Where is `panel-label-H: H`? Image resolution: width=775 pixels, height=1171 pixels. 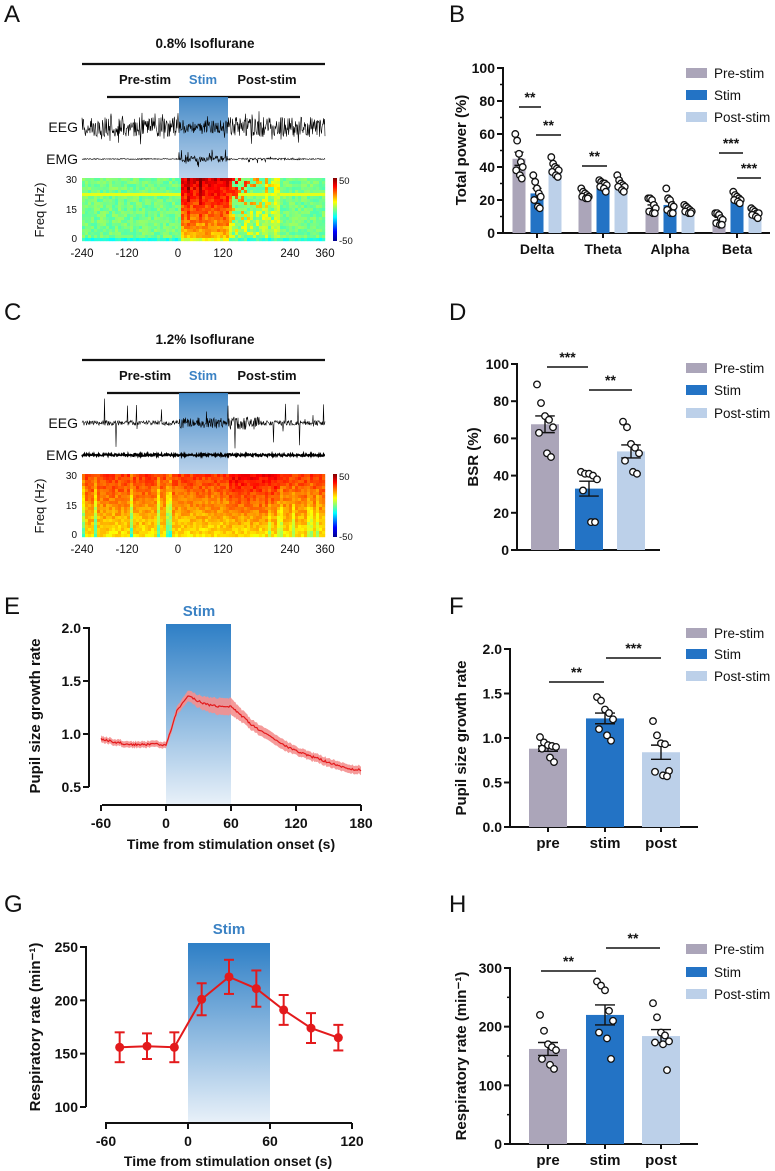
panel-label-H: H is located at coordinates (457, 904).